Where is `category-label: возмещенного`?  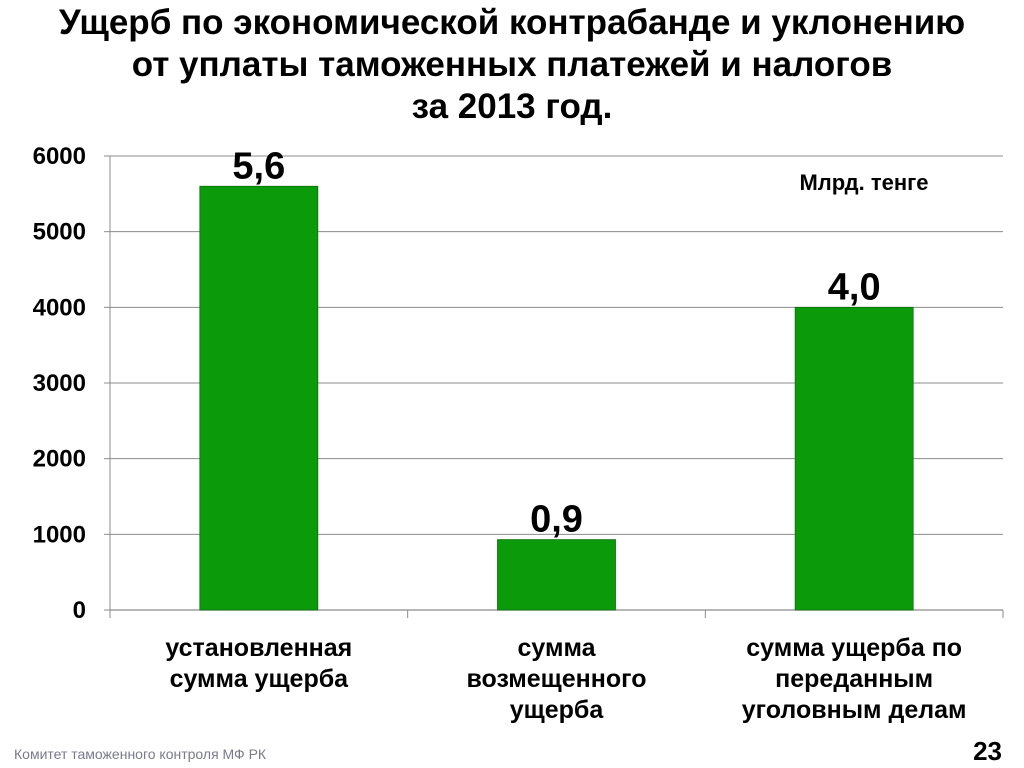 category-label: возмещенного is located at coordinates (556, 679).